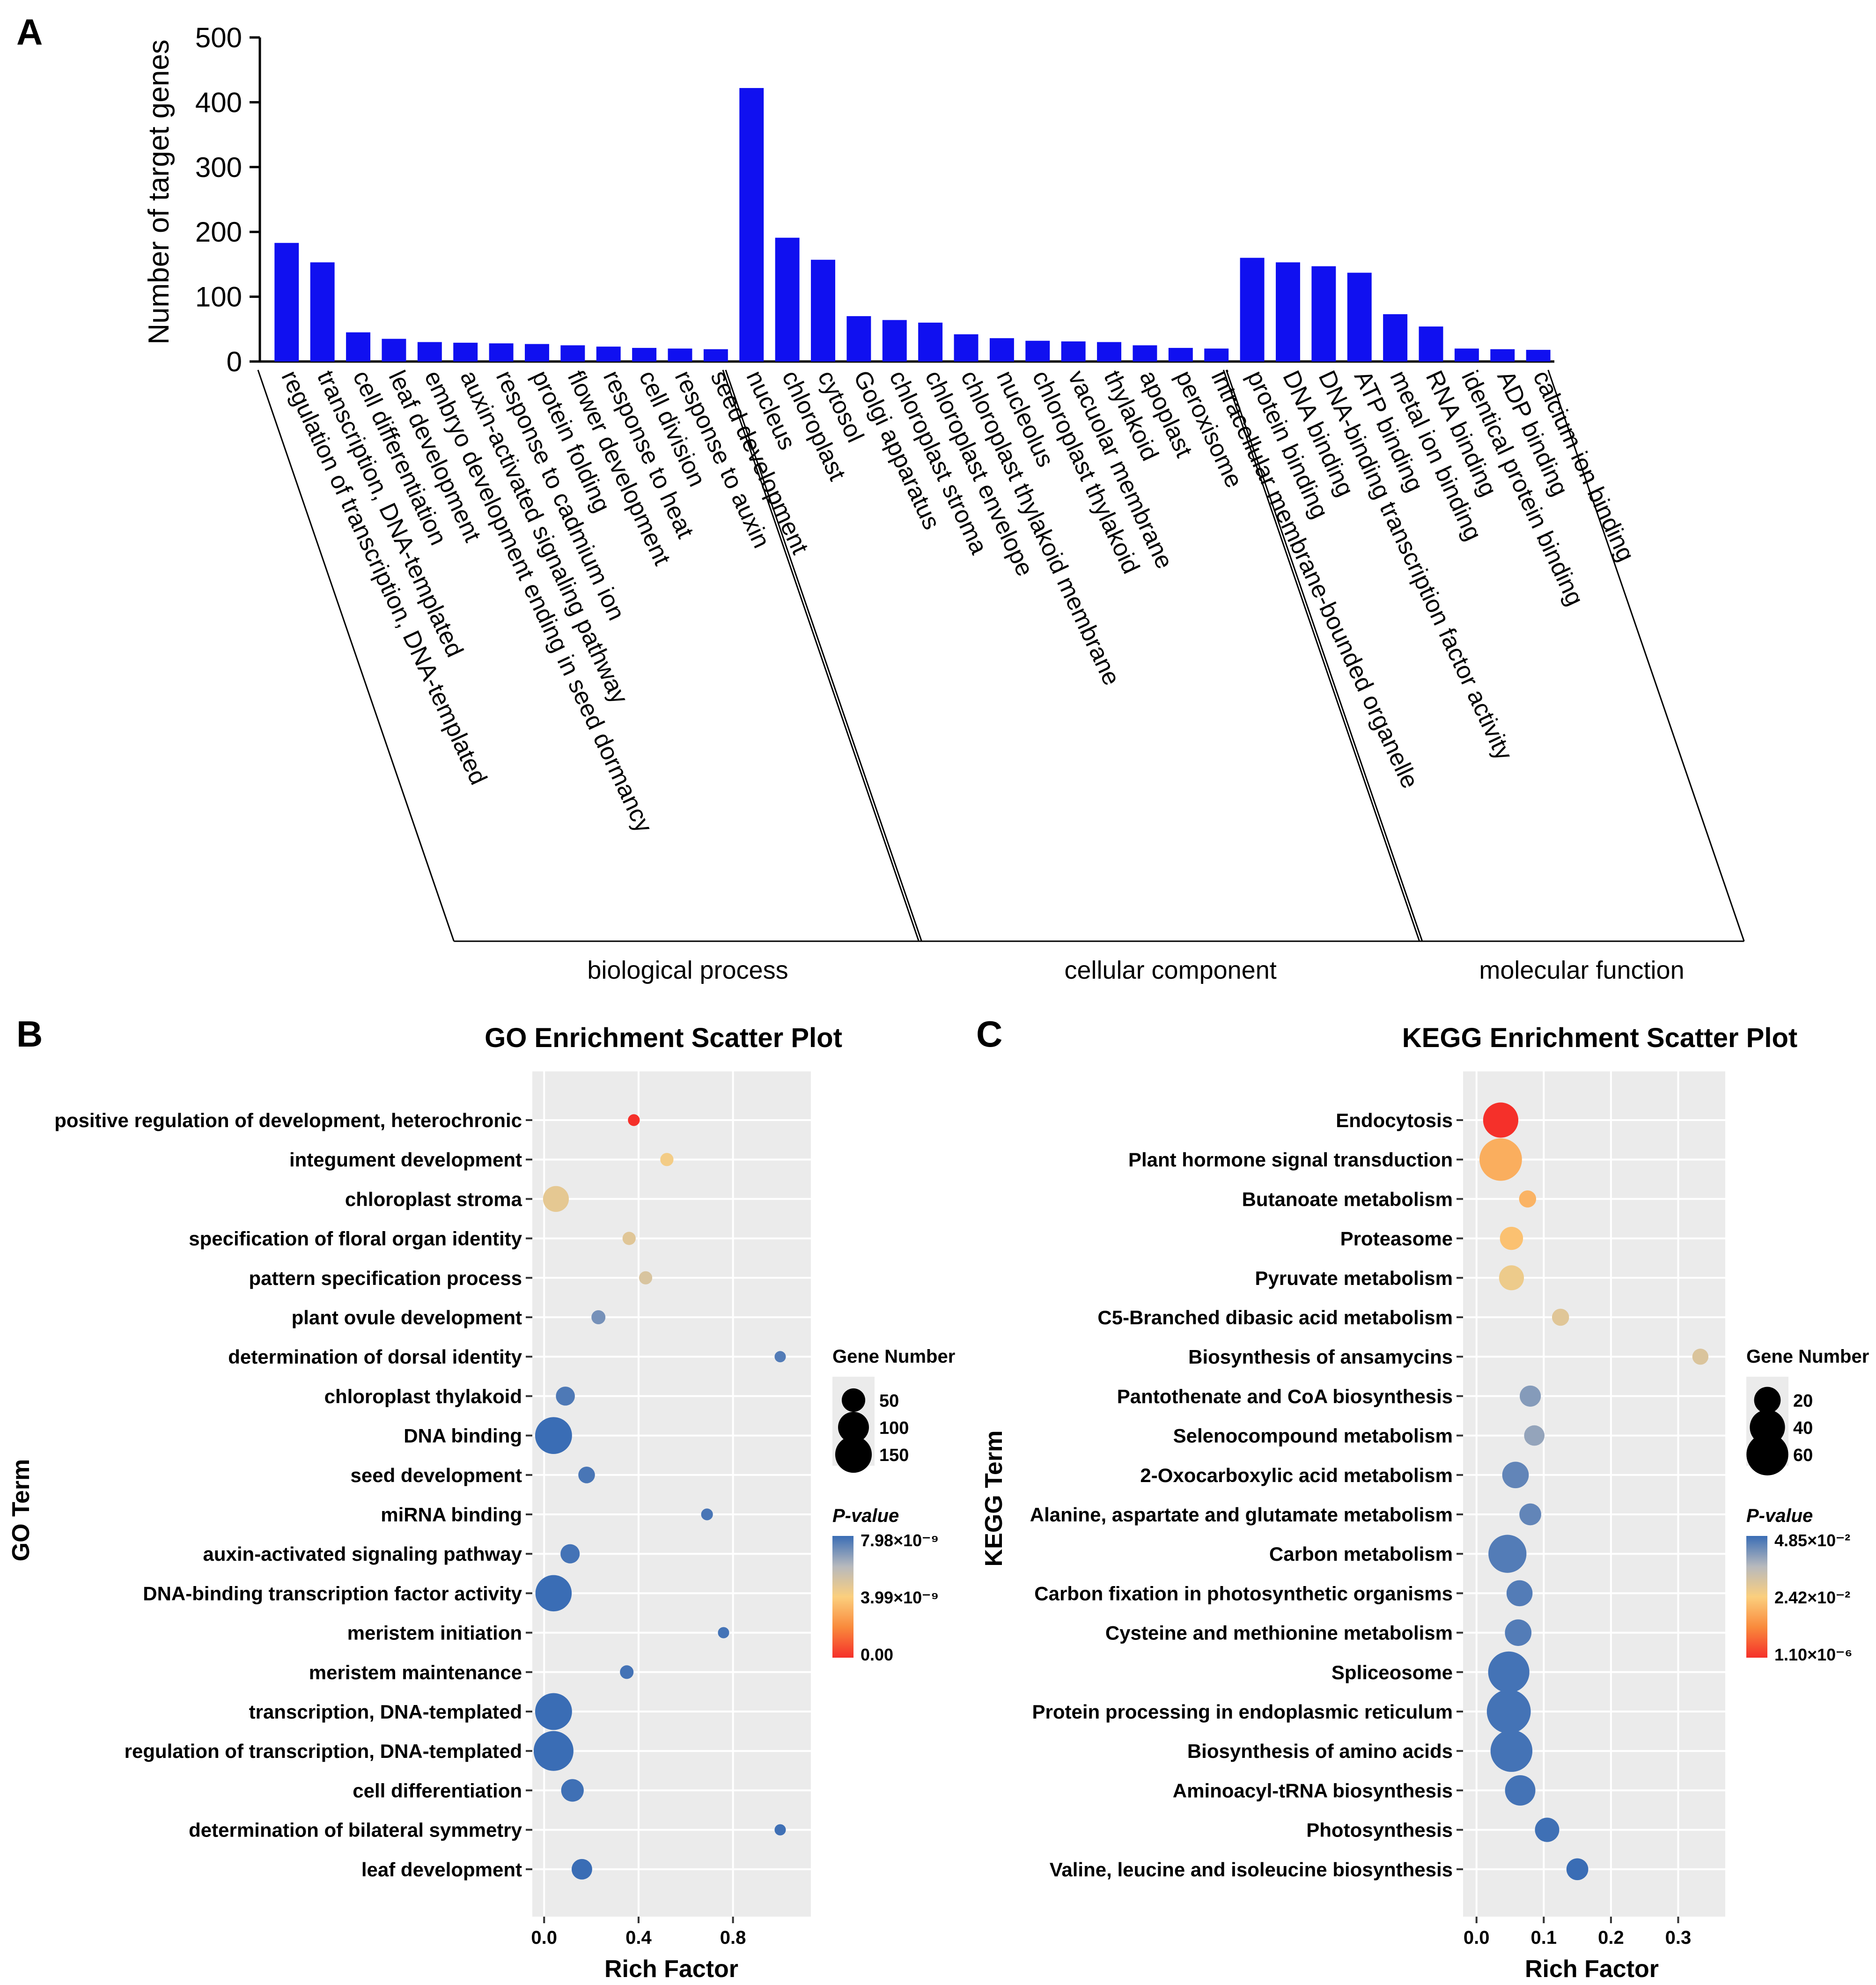  What do you see at coordinates (227, 199) in the screenshot?
I see `bar-y-ticks: 0 100 200 300 400 500` at bounding box center [227, 199].